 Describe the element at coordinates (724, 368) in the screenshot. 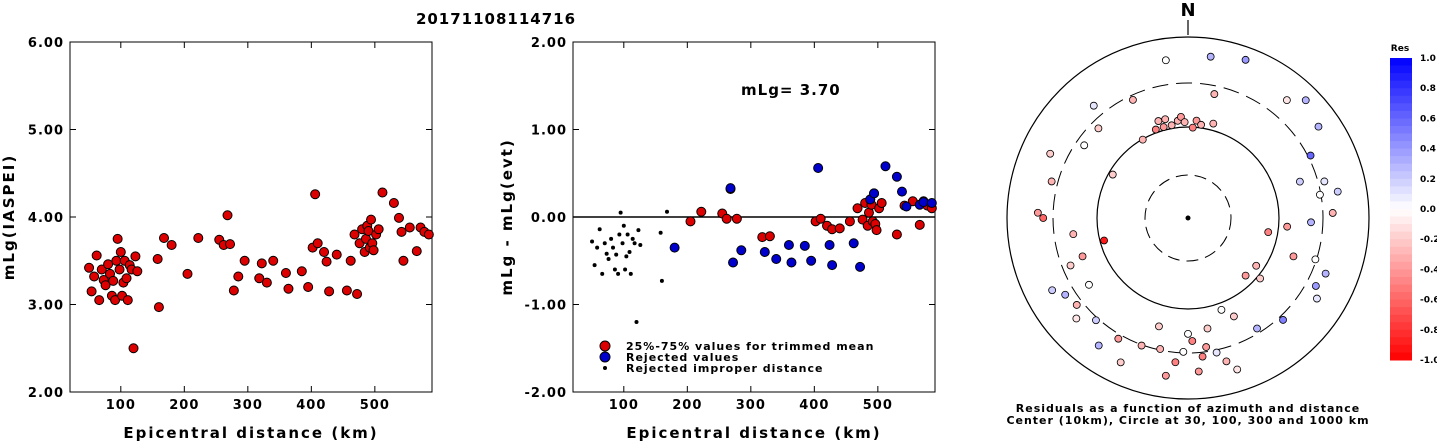

I see `legend-label-improper: Rejected improper distance` at that location.